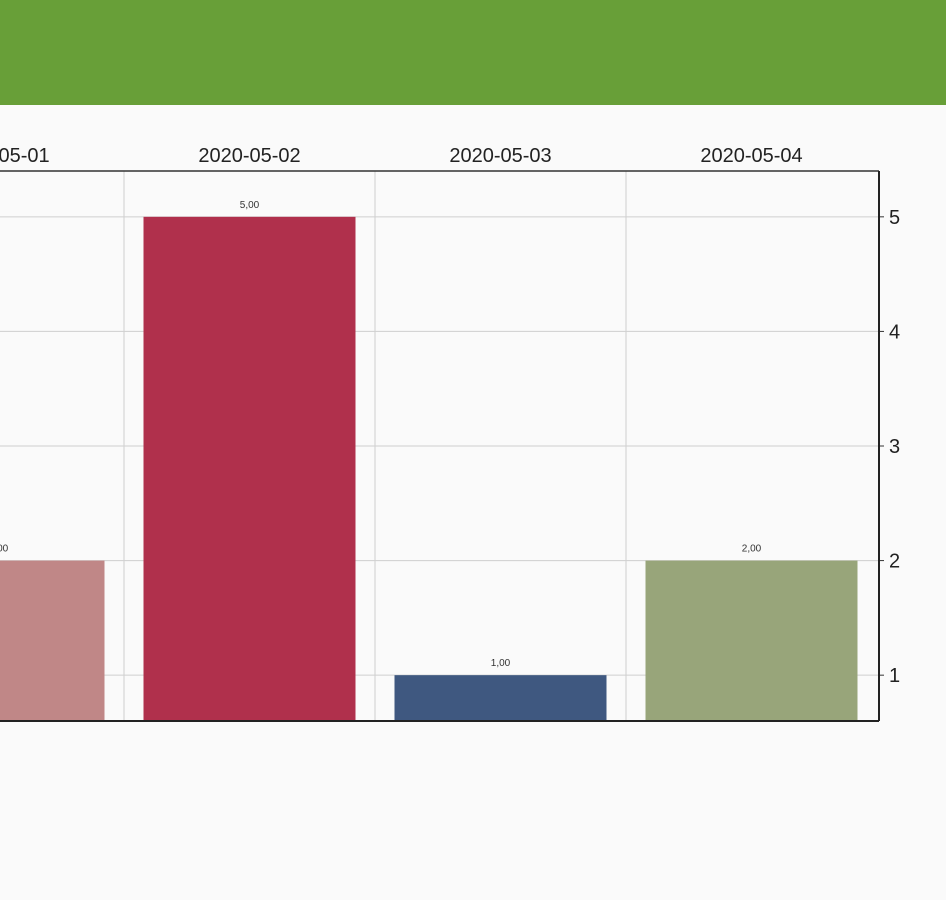 Image resolution: width=946 pixels, height=900 pixels. What do you see at coordinates (249, 156) in the screenshot?
I see `x-tick-label: 2020-05-02` at bounding box center [249, 156].